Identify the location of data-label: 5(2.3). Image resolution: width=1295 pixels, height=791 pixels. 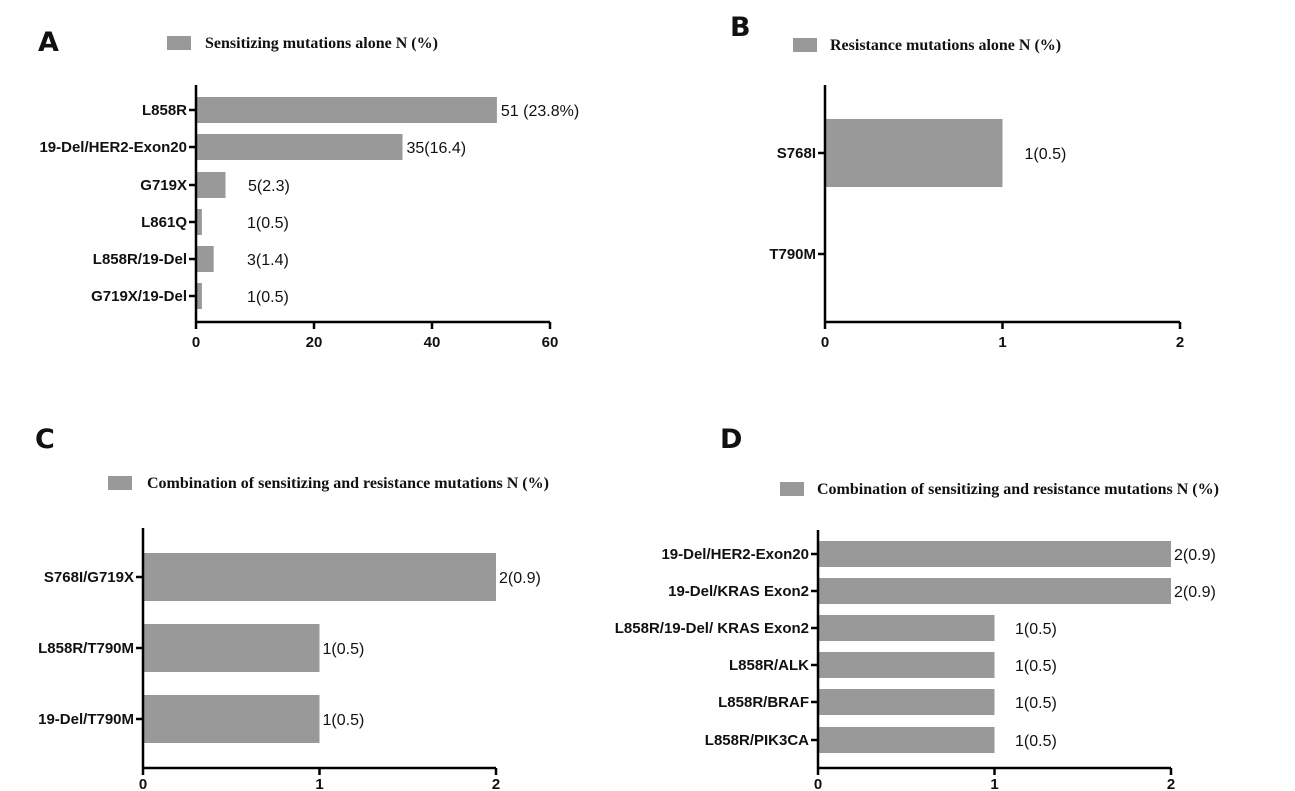
(269, 186).